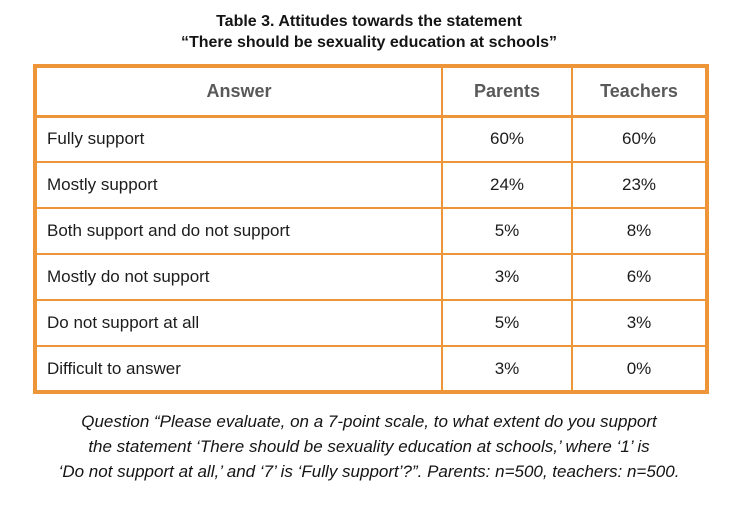 This screenshot has height=525, width=738. Describe the element at coordinates (238, 369) in the screenshot. I see `answer-cell: Difficult to answer` at that location.